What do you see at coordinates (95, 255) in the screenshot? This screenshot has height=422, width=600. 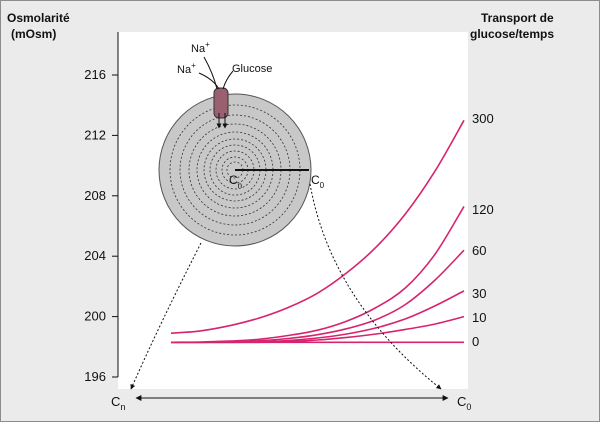 I see `y-tick-label-204: 204` at bounding box center [95, 255].